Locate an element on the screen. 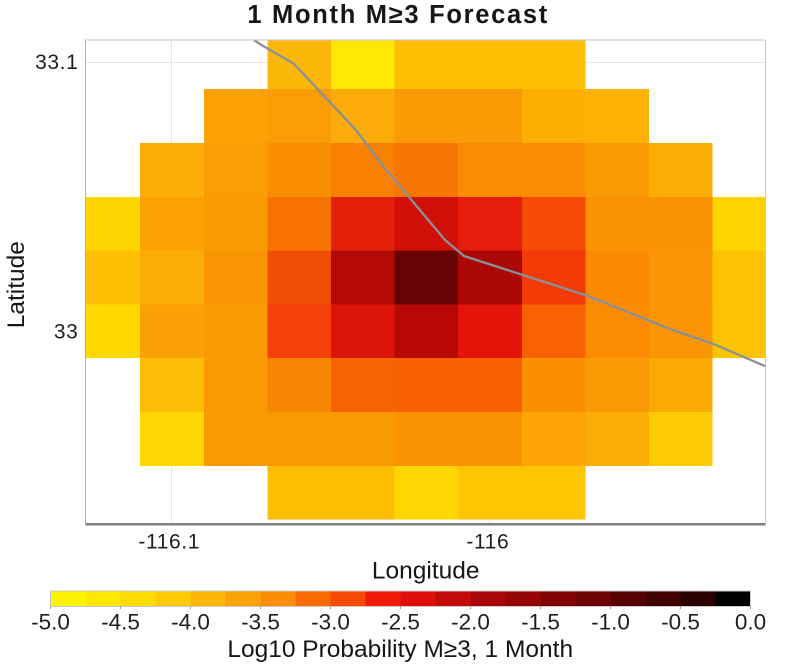  svg-text: 1 Month M≥3 Forecast is located at coordinates (398, 15).